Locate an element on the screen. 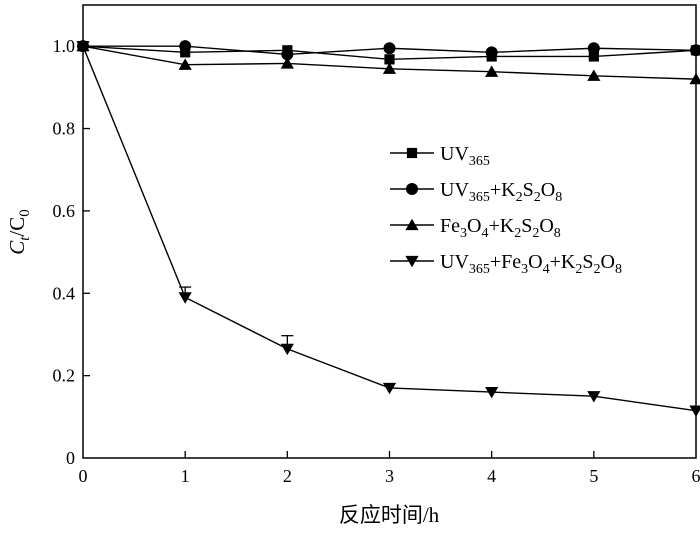 The width and height of the screenshot is (700, 537). x-axis-ticks: 0 1 2 3 4 5 6 is located at coordinates (389, 468).